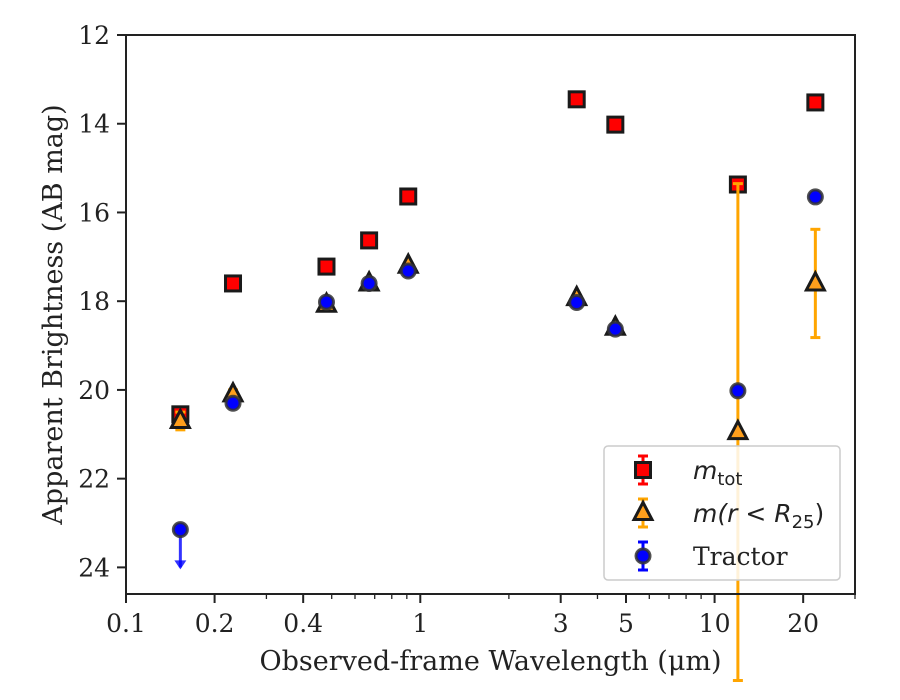 The height and width of the screenshot is (700, 900). What do you see at coordinates (94, 390) in the screenshot?
I see `y-tick-label: 20` at bounding box center [94, 390].